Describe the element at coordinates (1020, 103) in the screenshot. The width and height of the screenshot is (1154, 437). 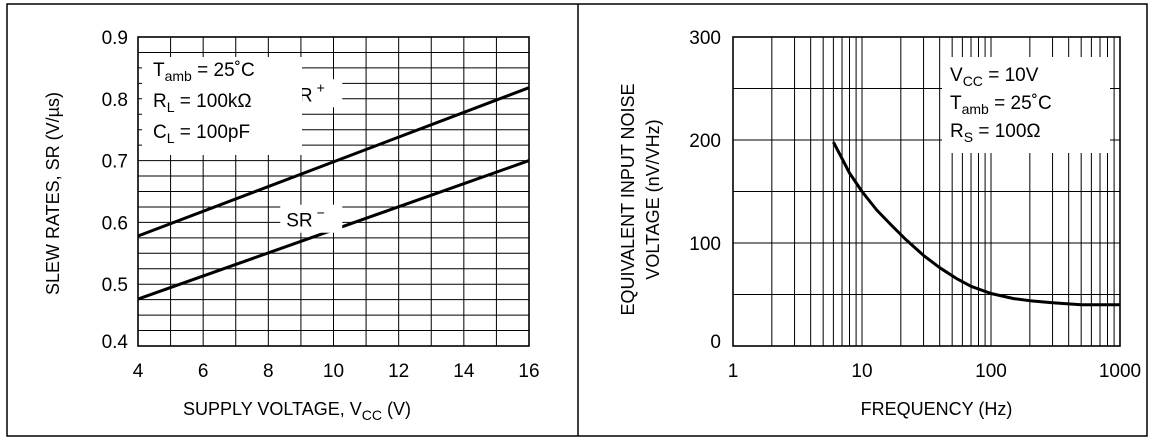
I see `noise-condition-tail: = 25˚C` at that location.